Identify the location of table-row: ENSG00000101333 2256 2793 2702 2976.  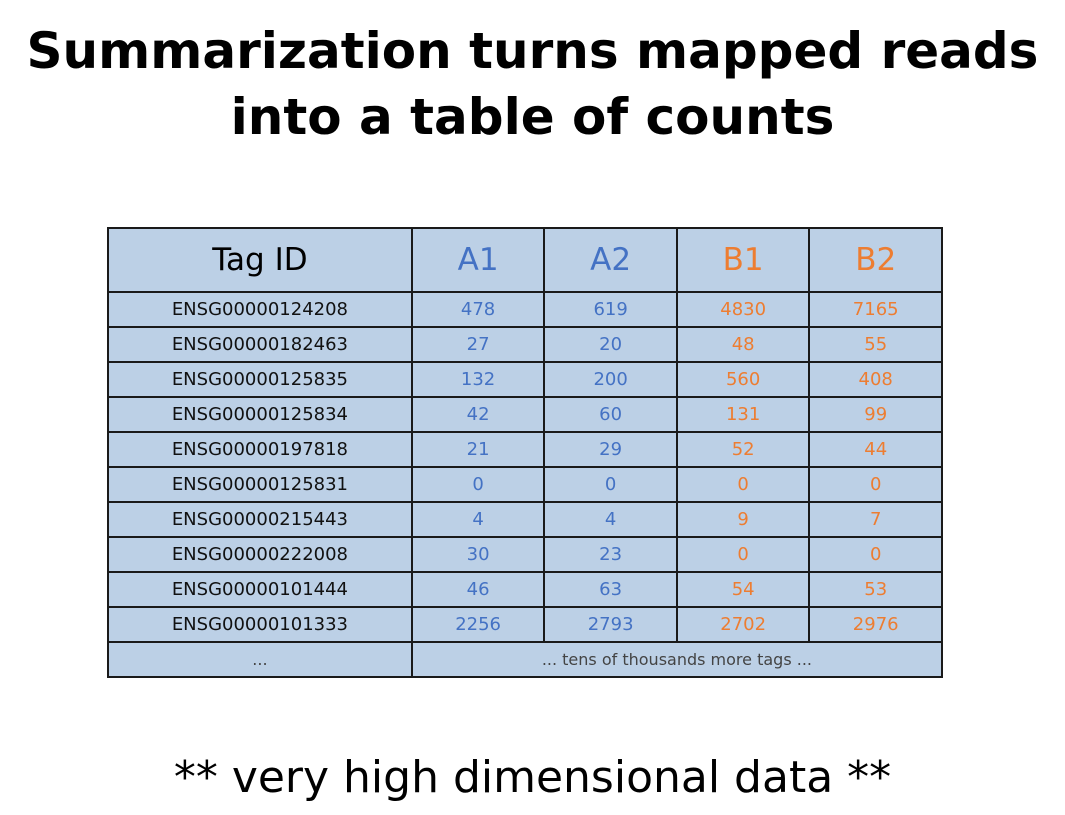
(525, 624).